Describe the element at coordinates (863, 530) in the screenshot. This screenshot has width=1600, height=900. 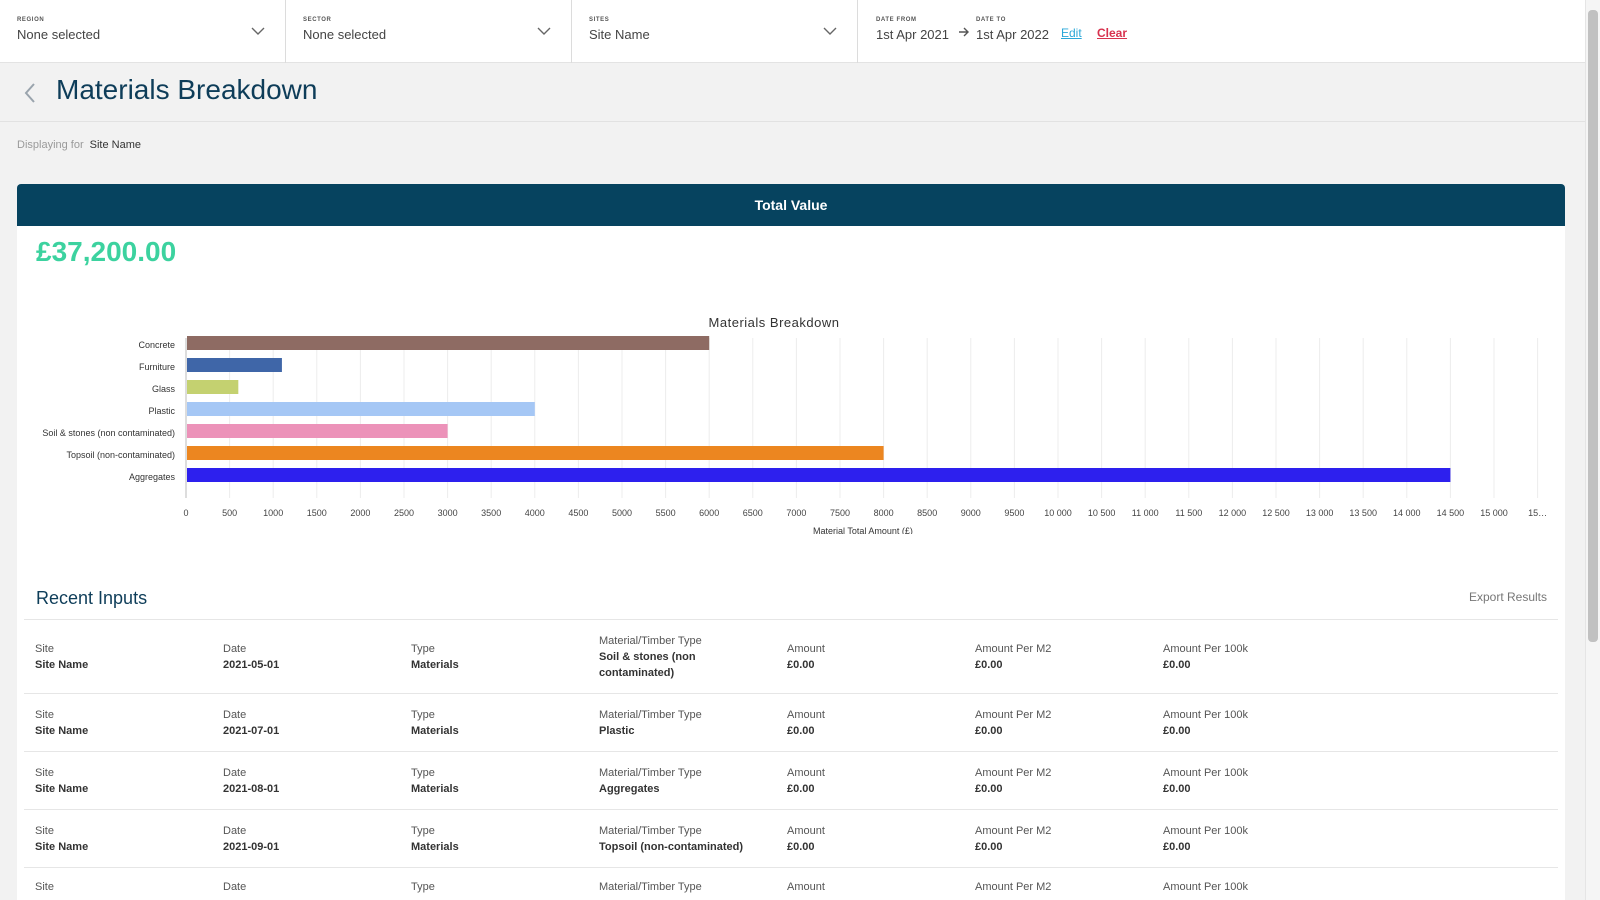
I see `x-axis-label: Material Total Amount (£)` at that location.